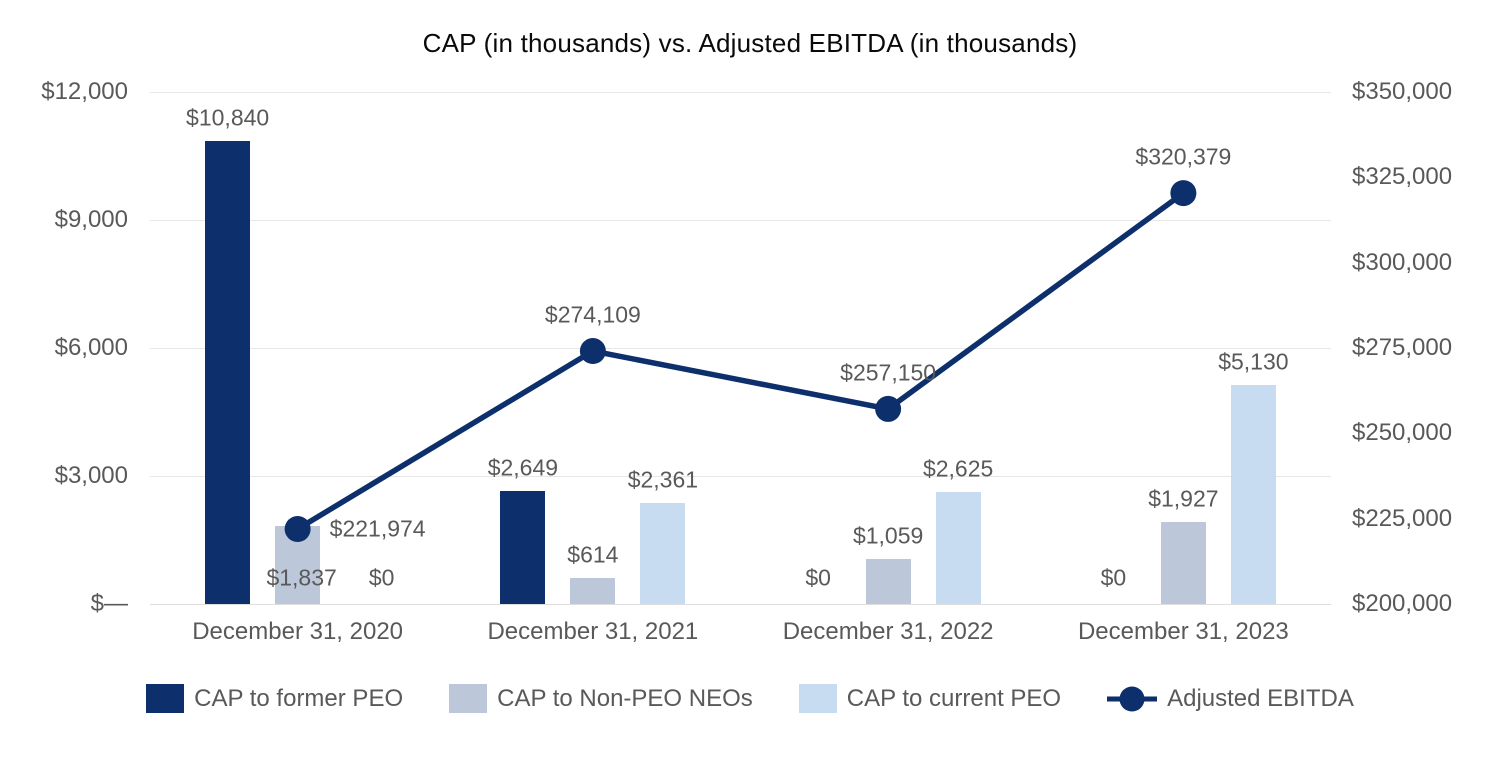  I want to click on bar-label-cap-to-former-peo-december-31-2020: $10,840, so click(228, 117).